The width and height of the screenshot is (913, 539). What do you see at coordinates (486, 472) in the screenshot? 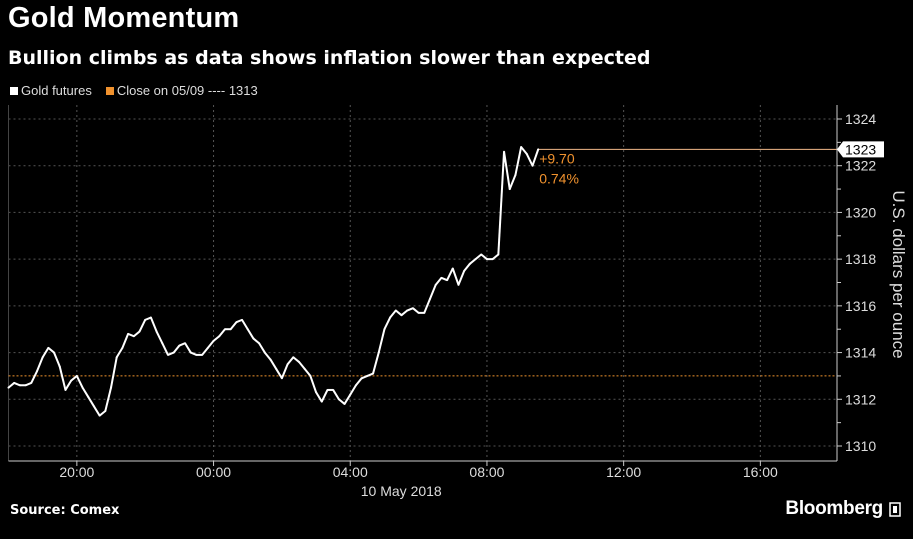
I see `x-tick-label: 08:00` at bounding box center [486, 472].